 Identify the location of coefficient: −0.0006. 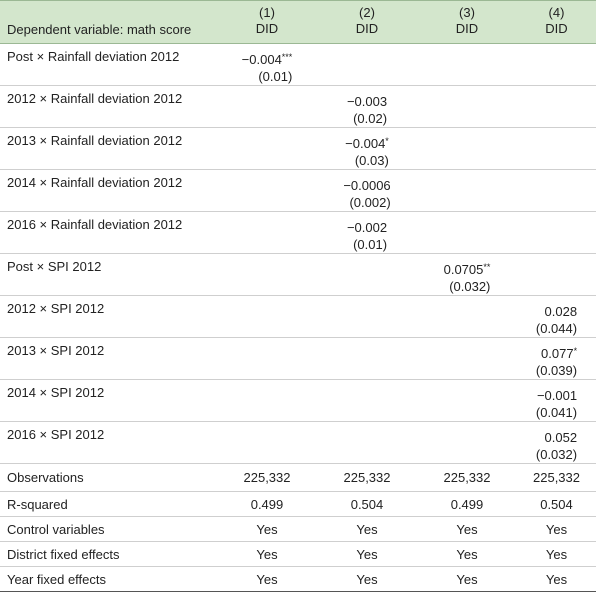
(367, 185).